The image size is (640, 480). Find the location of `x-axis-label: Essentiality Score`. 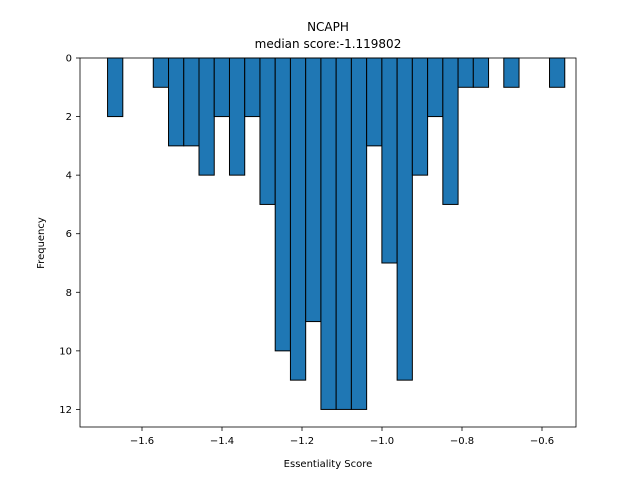

x-axis-label: Essentiality Score is located at coordinates (328, 464).